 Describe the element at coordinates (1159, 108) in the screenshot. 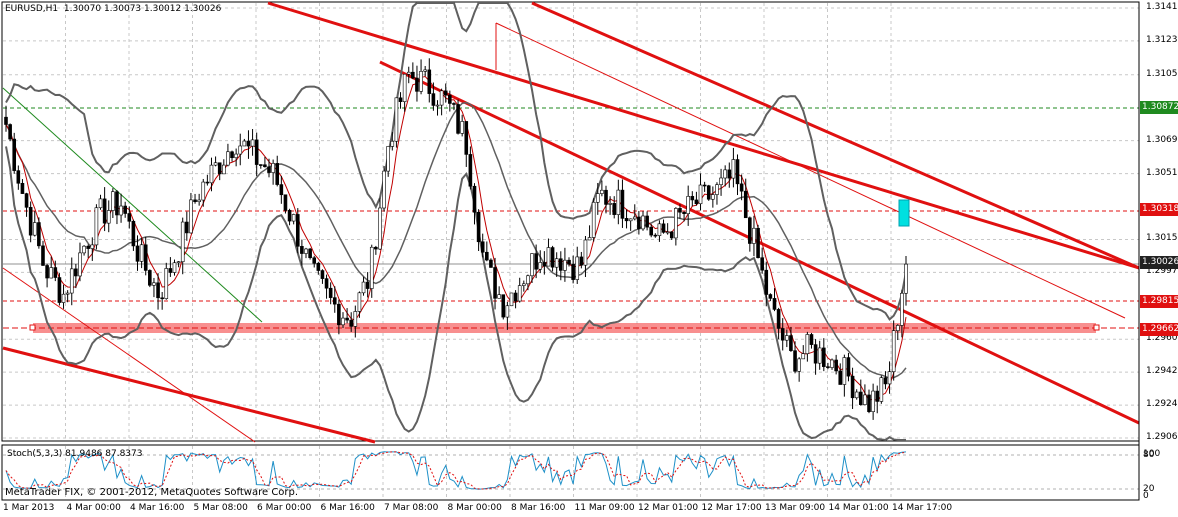

I see `price-badge: 1.30872` at that location.